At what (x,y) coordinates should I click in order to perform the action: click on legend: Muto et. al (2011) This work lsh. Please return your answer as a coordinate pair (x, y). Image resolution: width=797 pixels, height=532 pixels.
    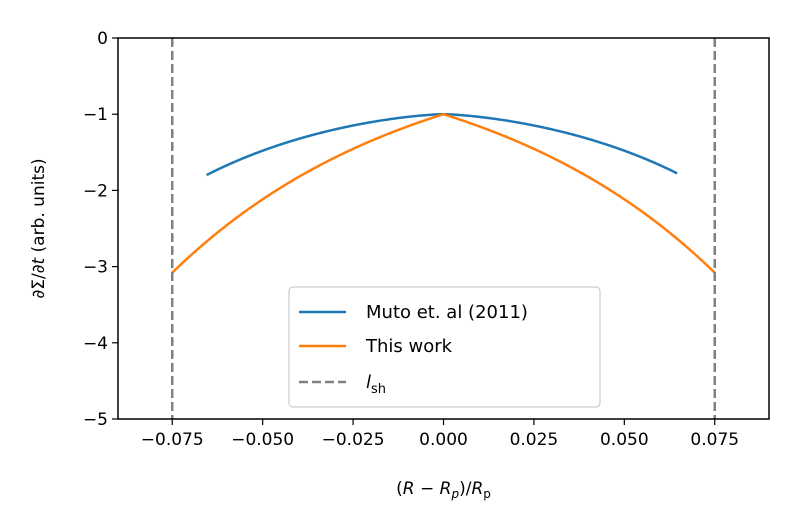
    Looking at the image, I should click on (444, 347).